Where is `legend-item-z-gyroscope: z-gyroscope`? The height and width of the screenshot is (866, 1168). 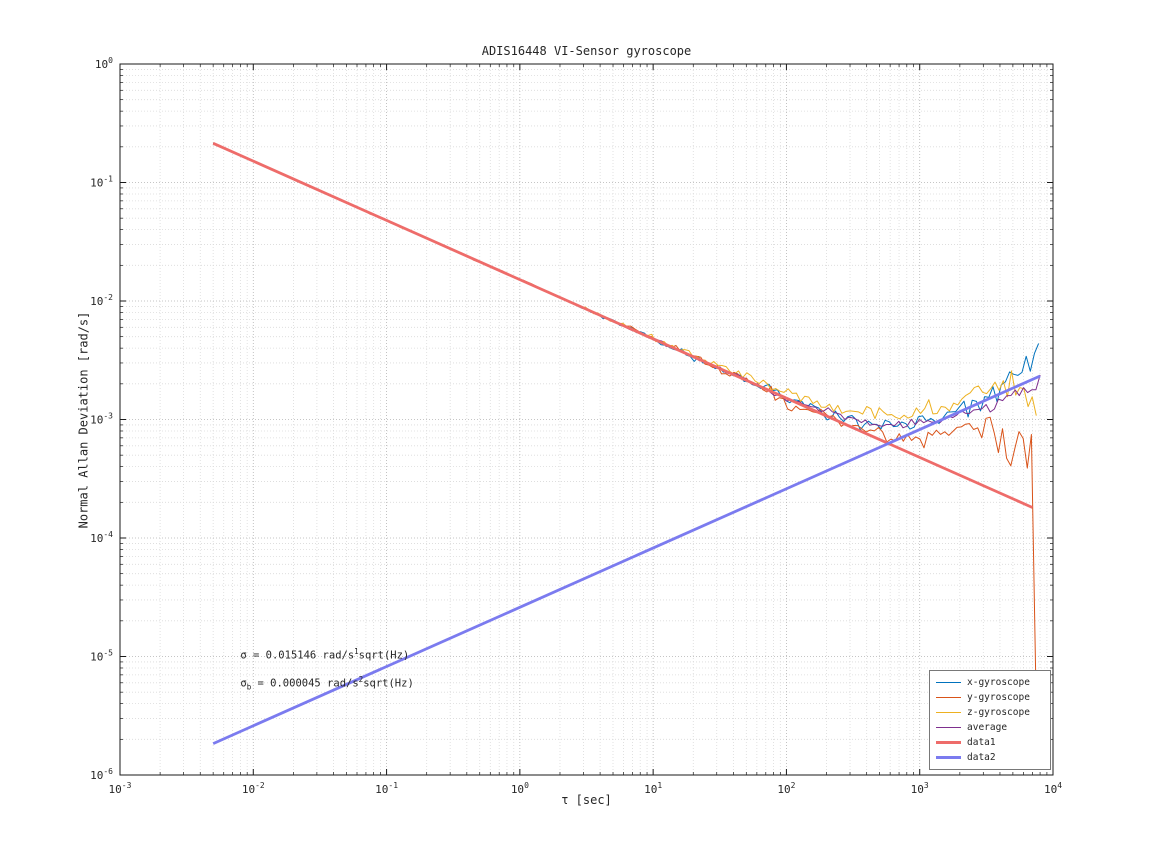 legend-item-z-gyroscope: z-gyroscope is located at coordinates (990, 712).